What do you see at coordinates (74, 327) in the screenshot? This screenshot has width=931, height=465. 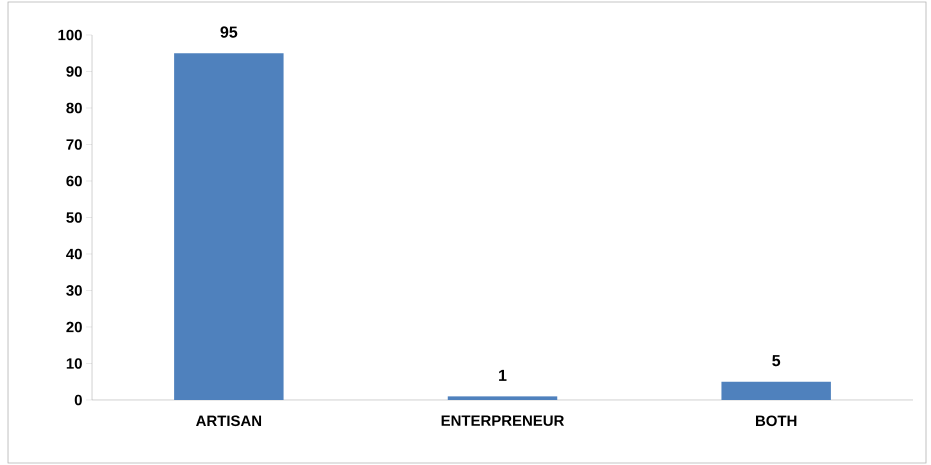 I see `y-tick-label: 20` at bounding box center [74, 327].